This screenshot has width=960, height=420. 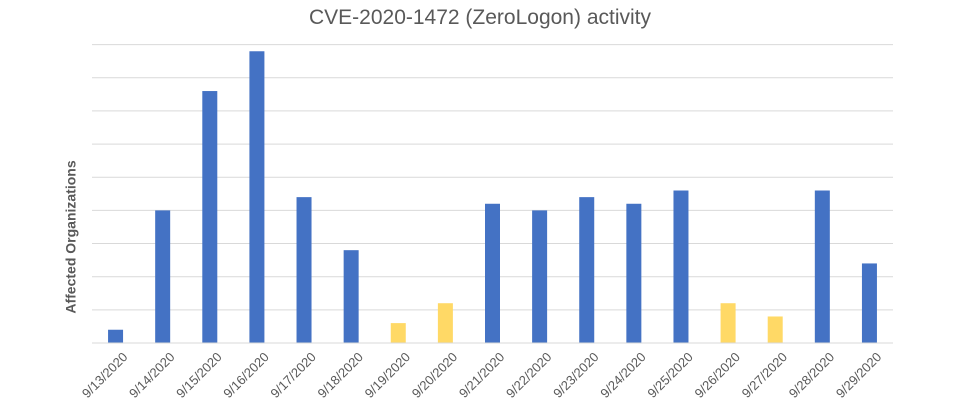 I want to click on bar-9-24-2020, so click(x=634, y=273).